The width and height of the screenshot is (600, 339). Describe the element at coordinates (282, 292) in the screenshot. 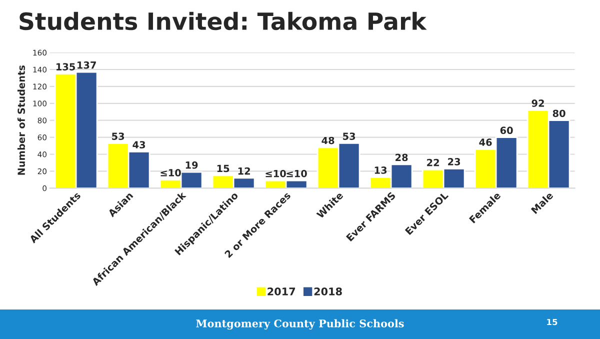

I see `legend-label: 2017` at that location.